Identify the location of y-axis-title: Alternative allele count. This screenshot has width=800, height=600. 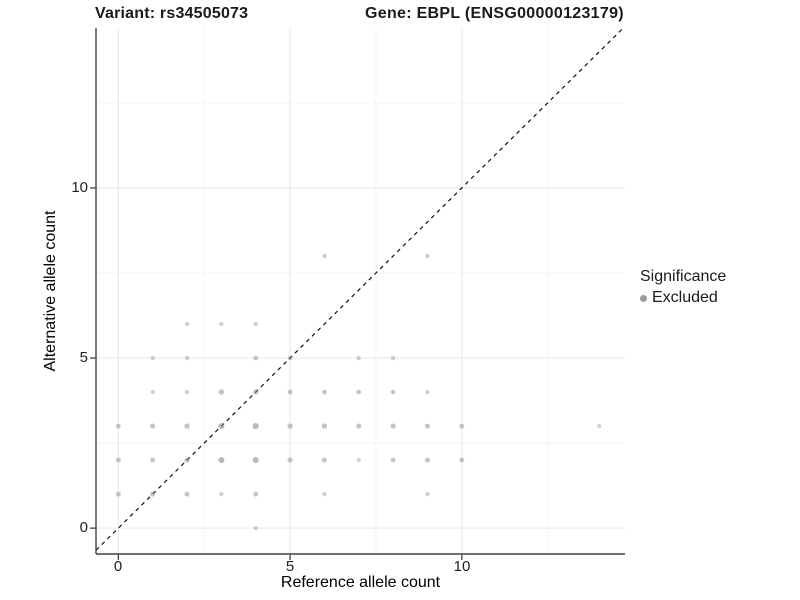
(50, 291).